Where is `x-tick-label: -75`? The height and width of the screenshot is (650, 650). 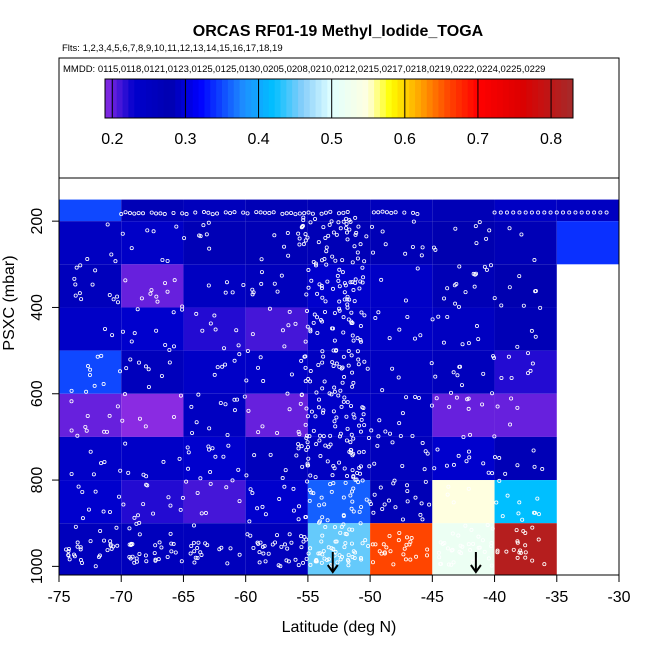 x-tick-label: -75 is located at coordinates (58, 597).